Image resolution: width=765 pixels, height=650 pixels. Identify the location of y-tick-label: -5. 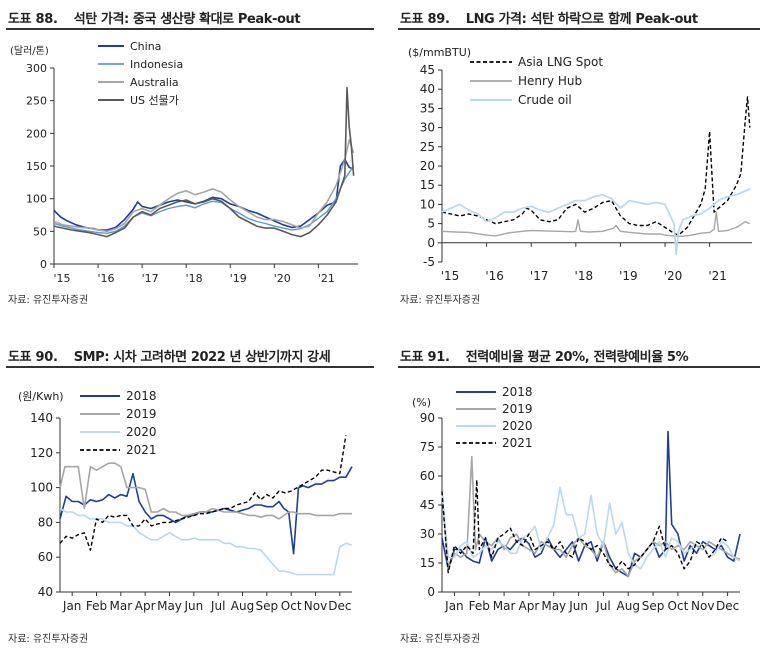
(429, 262).